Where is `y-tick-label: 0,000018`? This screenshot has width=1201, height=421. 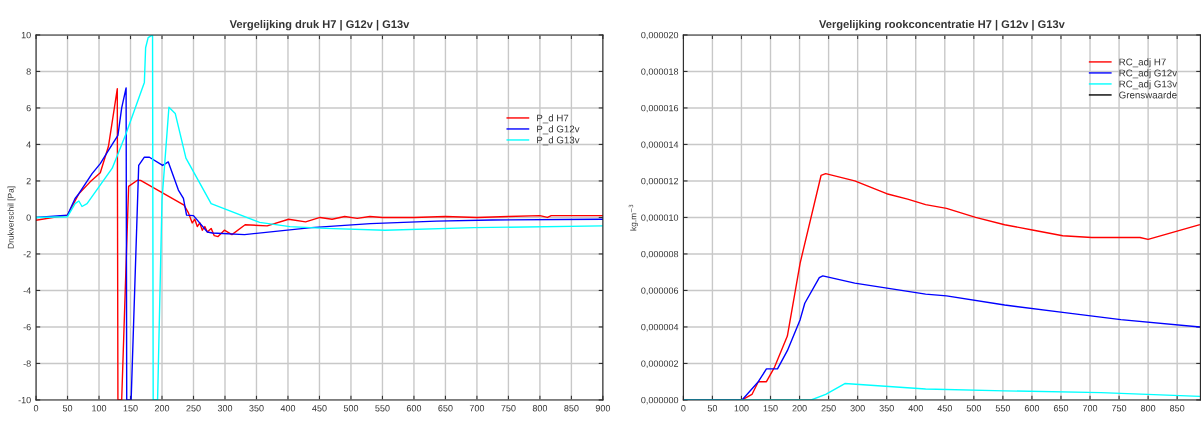
y-tick-label: 0,000018 is located at coordinates (660, 72).